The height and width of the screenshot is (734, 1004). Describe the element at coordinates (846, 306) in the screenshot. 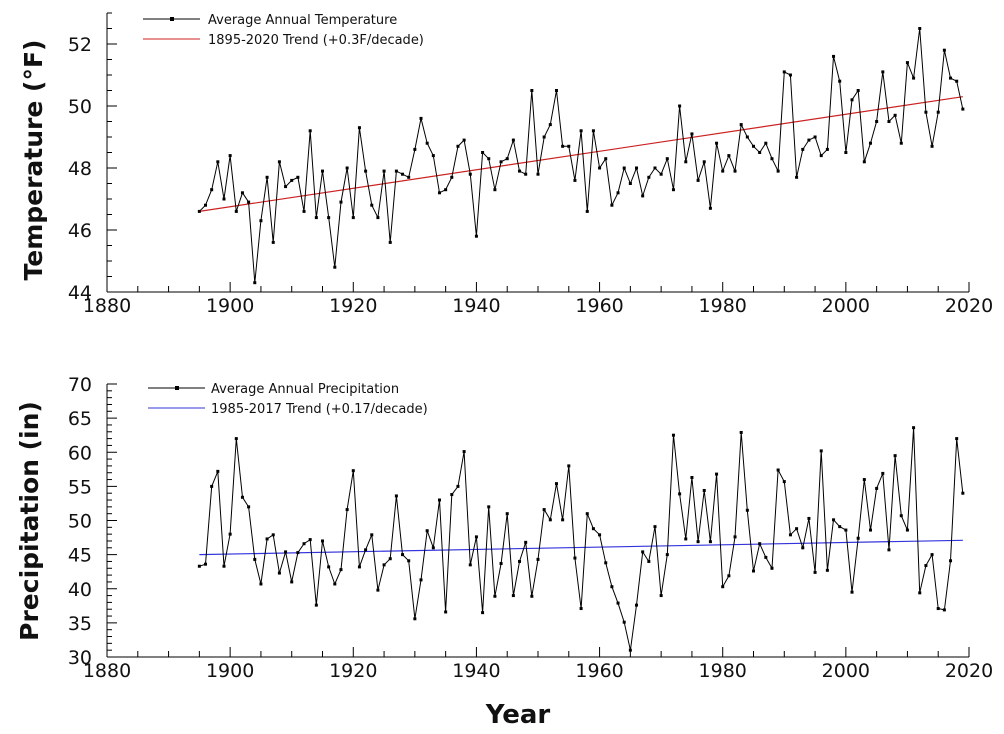

I see `temperature-x-tick-label: 2000` at that location.